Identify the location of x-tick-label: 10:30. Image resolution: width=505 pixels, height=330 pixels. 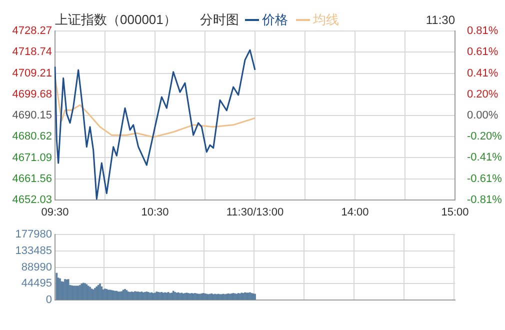
(155, 212).